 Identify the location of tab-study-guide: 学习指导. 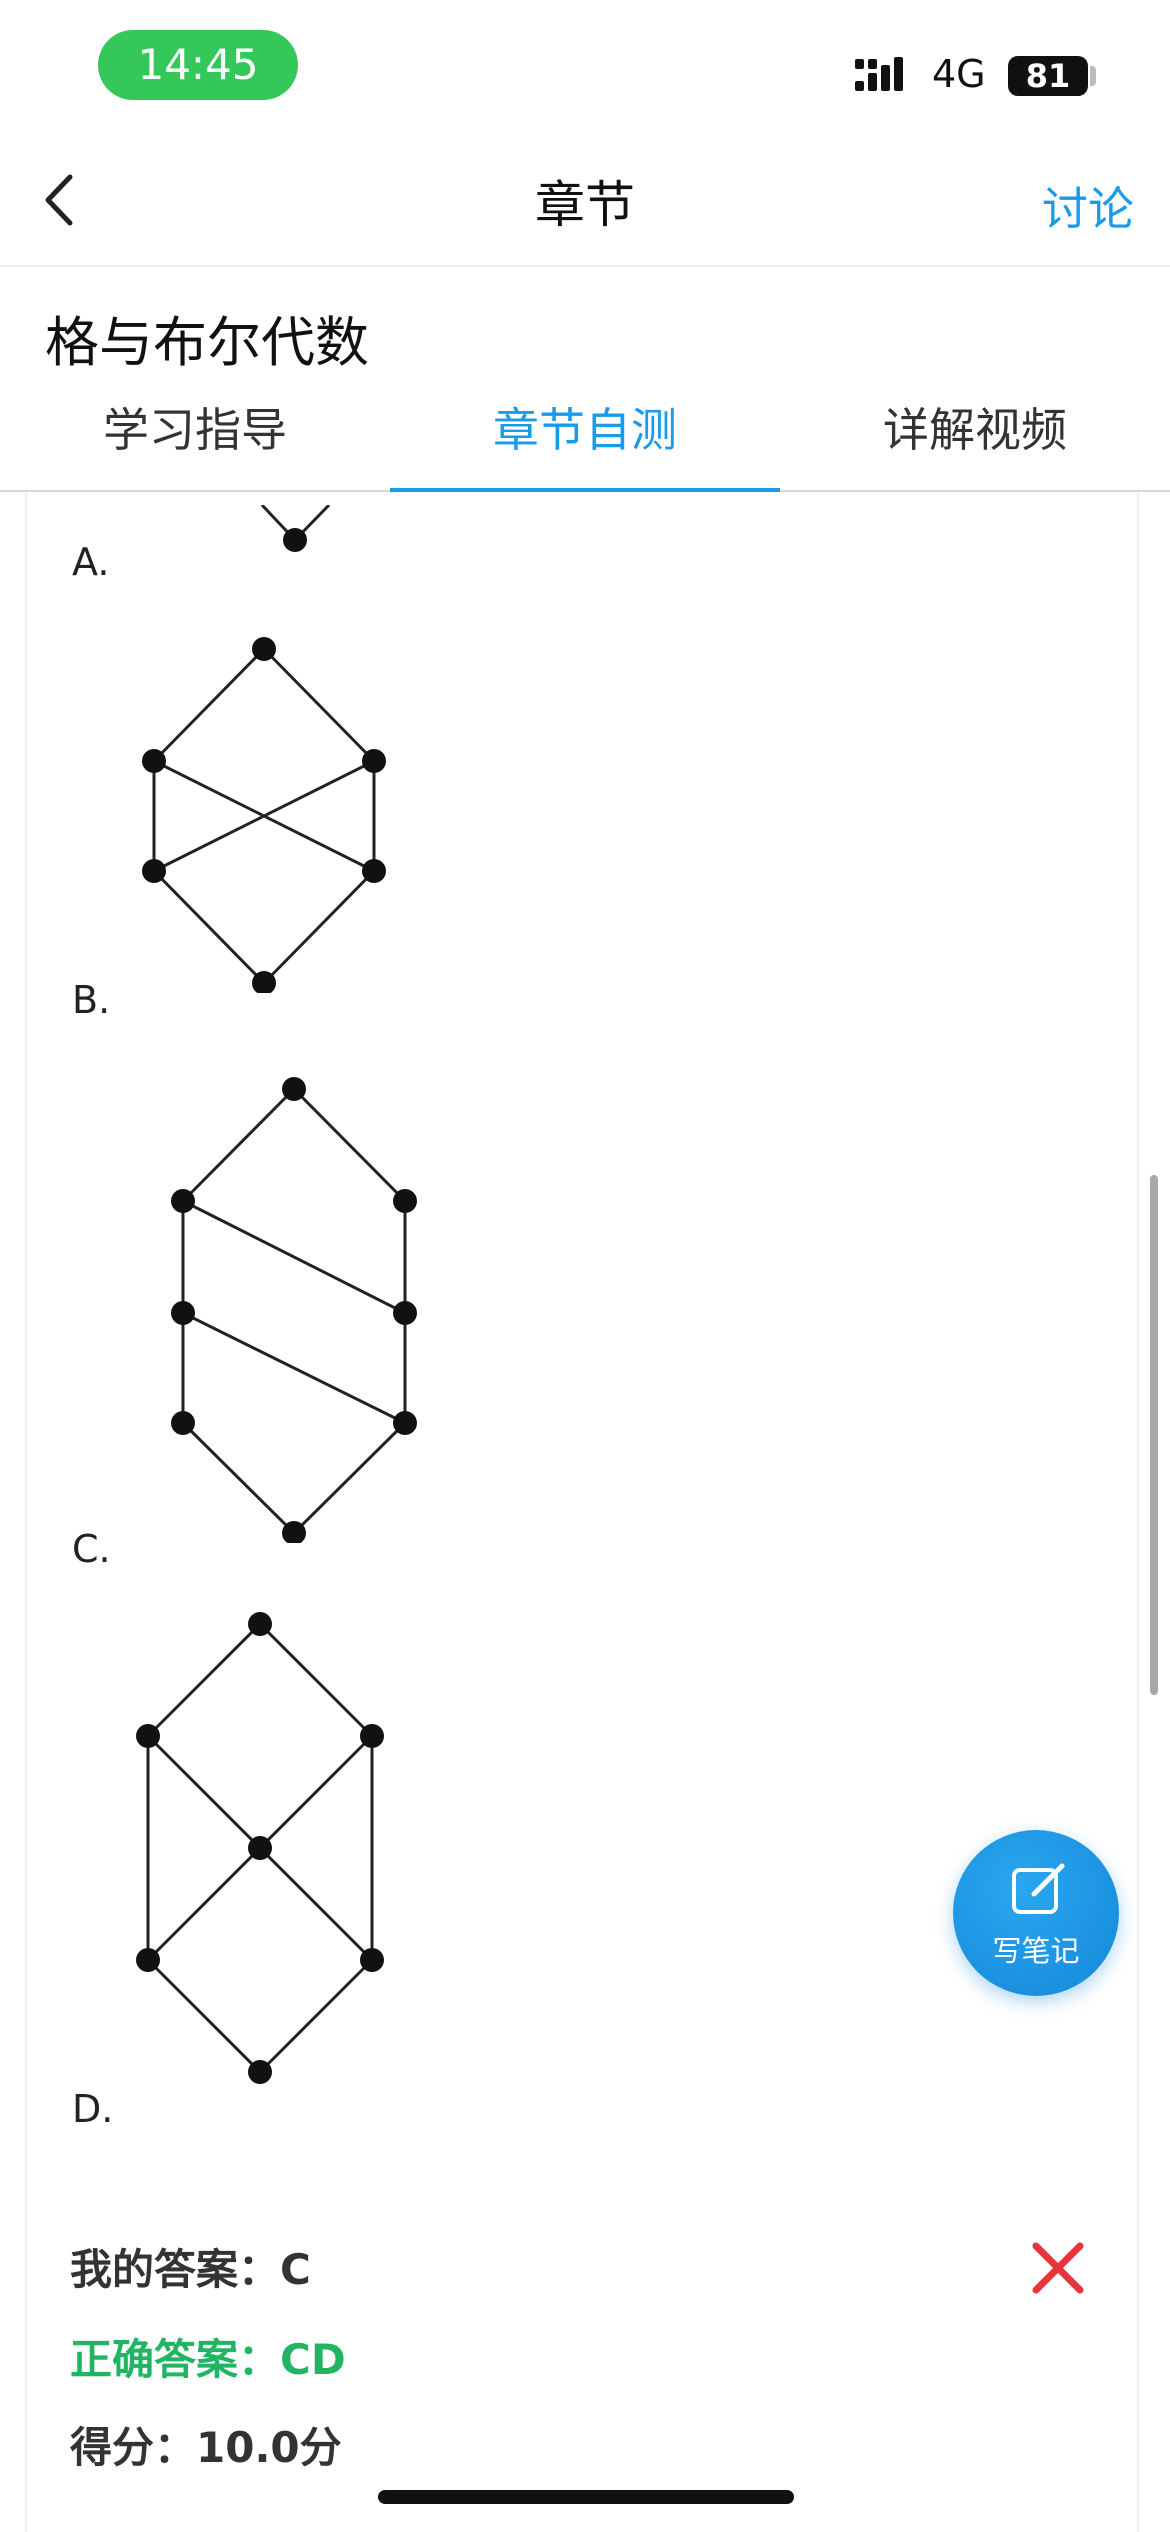
(195, 430).